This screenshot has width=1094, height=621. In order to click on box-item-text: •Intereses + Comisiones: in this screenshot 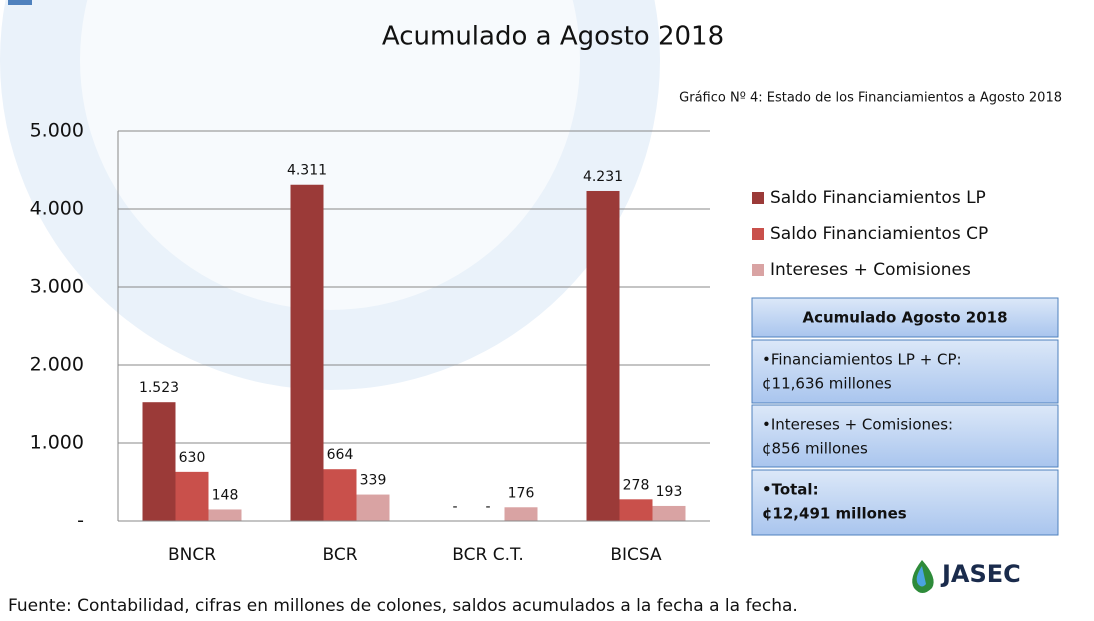, I will do `click(857, 425)`.